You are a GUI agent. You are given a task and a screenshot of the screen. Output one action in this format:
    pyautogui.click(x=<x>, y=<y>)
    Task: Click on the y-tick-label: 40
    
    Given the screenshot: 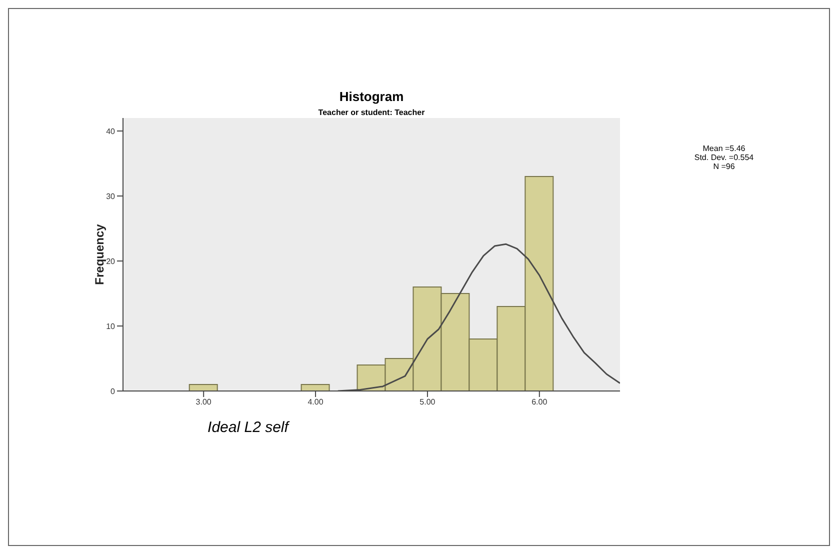 What is the action you would take?
    pyautogui.click(x=111, y=131)
    